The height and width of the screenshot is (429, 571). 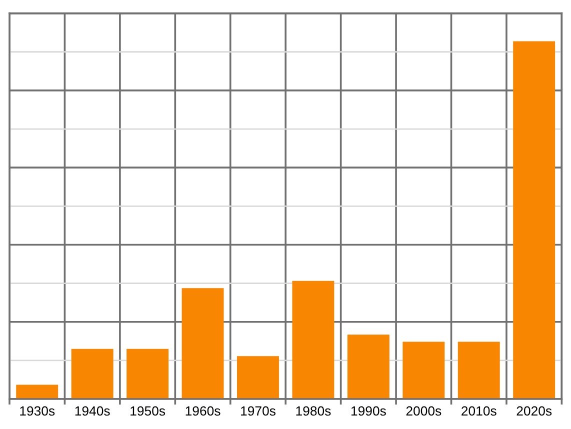 What do you see at coordinates (424, 411) in the screenshot?
I see `x-tick-label: 2000s` at bounding box center [424, 411].